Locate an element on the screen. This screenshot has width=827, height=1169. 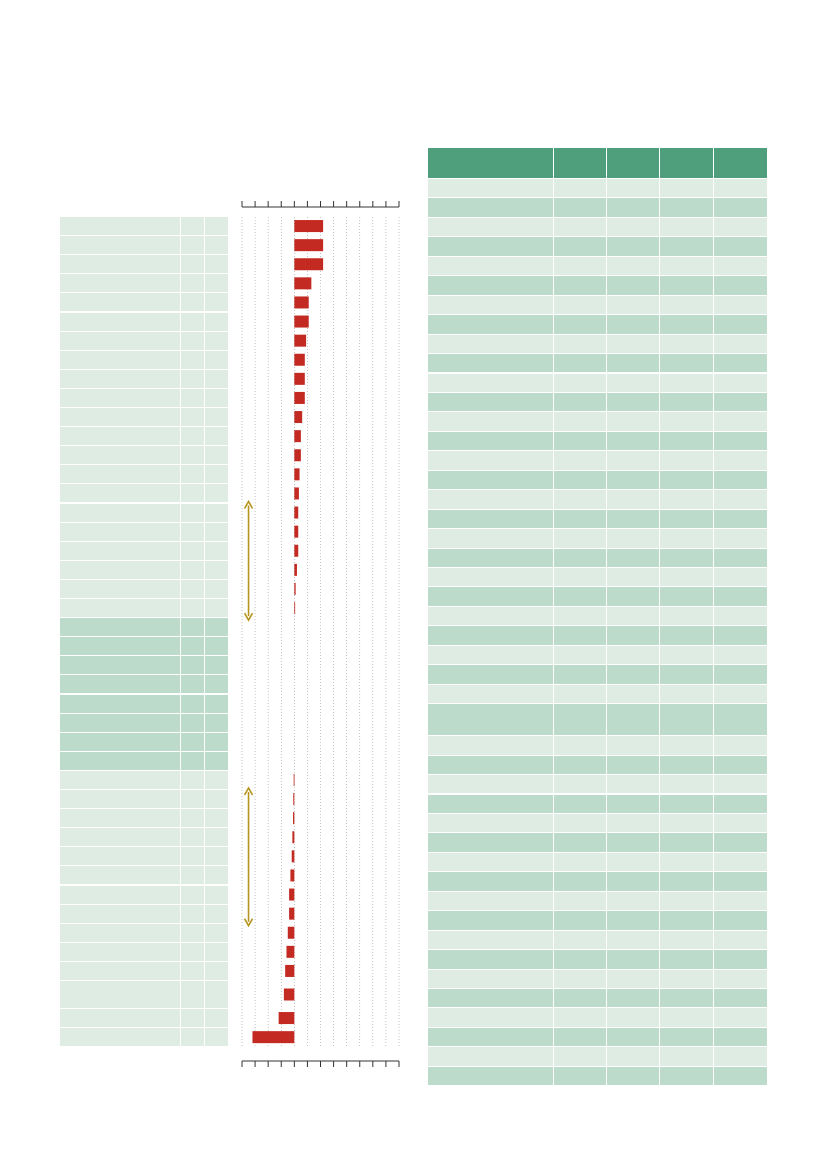
right-table-header-cell is located at coordinates (633, 163).